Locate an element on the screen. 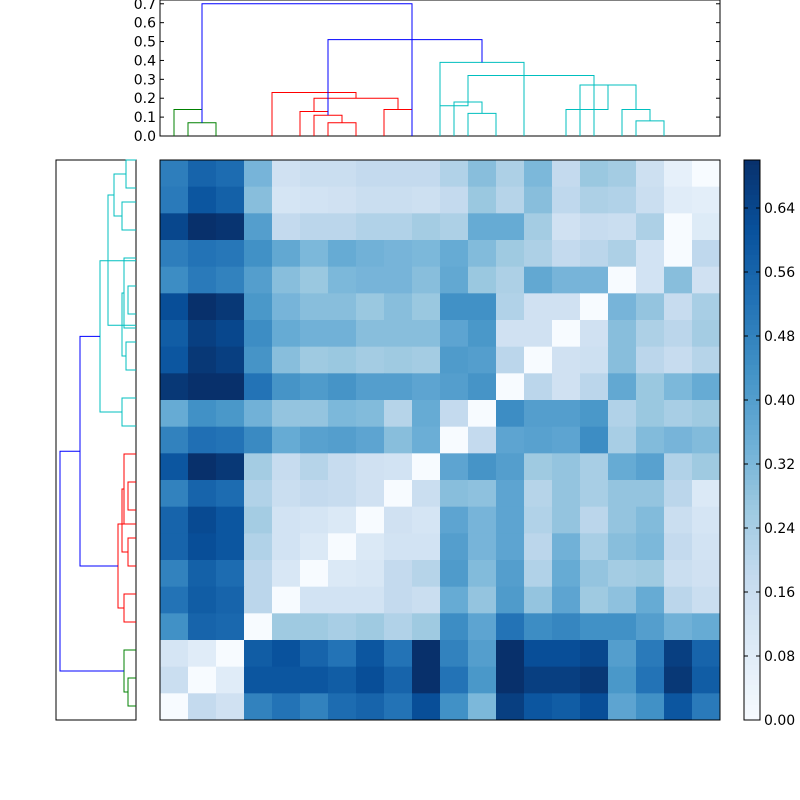 Image resolution: width=800 pixels, height=800 pixels. colorbar: 0.00 0.08 0.16 0.24 0.32 0.40 0.48 0.56 0.64 is located at coordinates (769, 444).